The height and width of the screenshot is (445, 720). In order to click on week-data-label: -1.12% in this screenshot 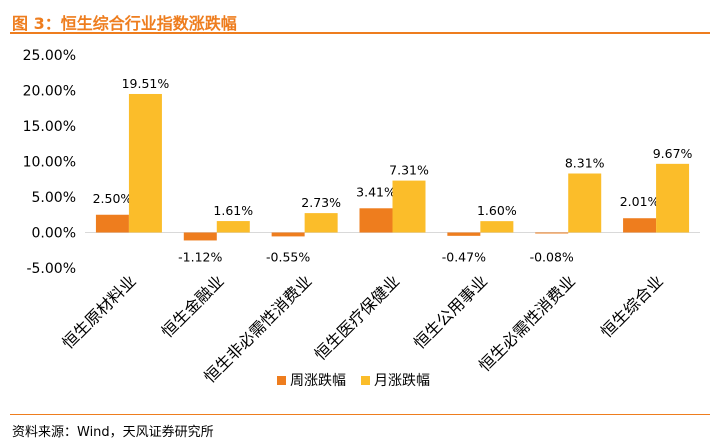, I will do `click(200, 257)`.